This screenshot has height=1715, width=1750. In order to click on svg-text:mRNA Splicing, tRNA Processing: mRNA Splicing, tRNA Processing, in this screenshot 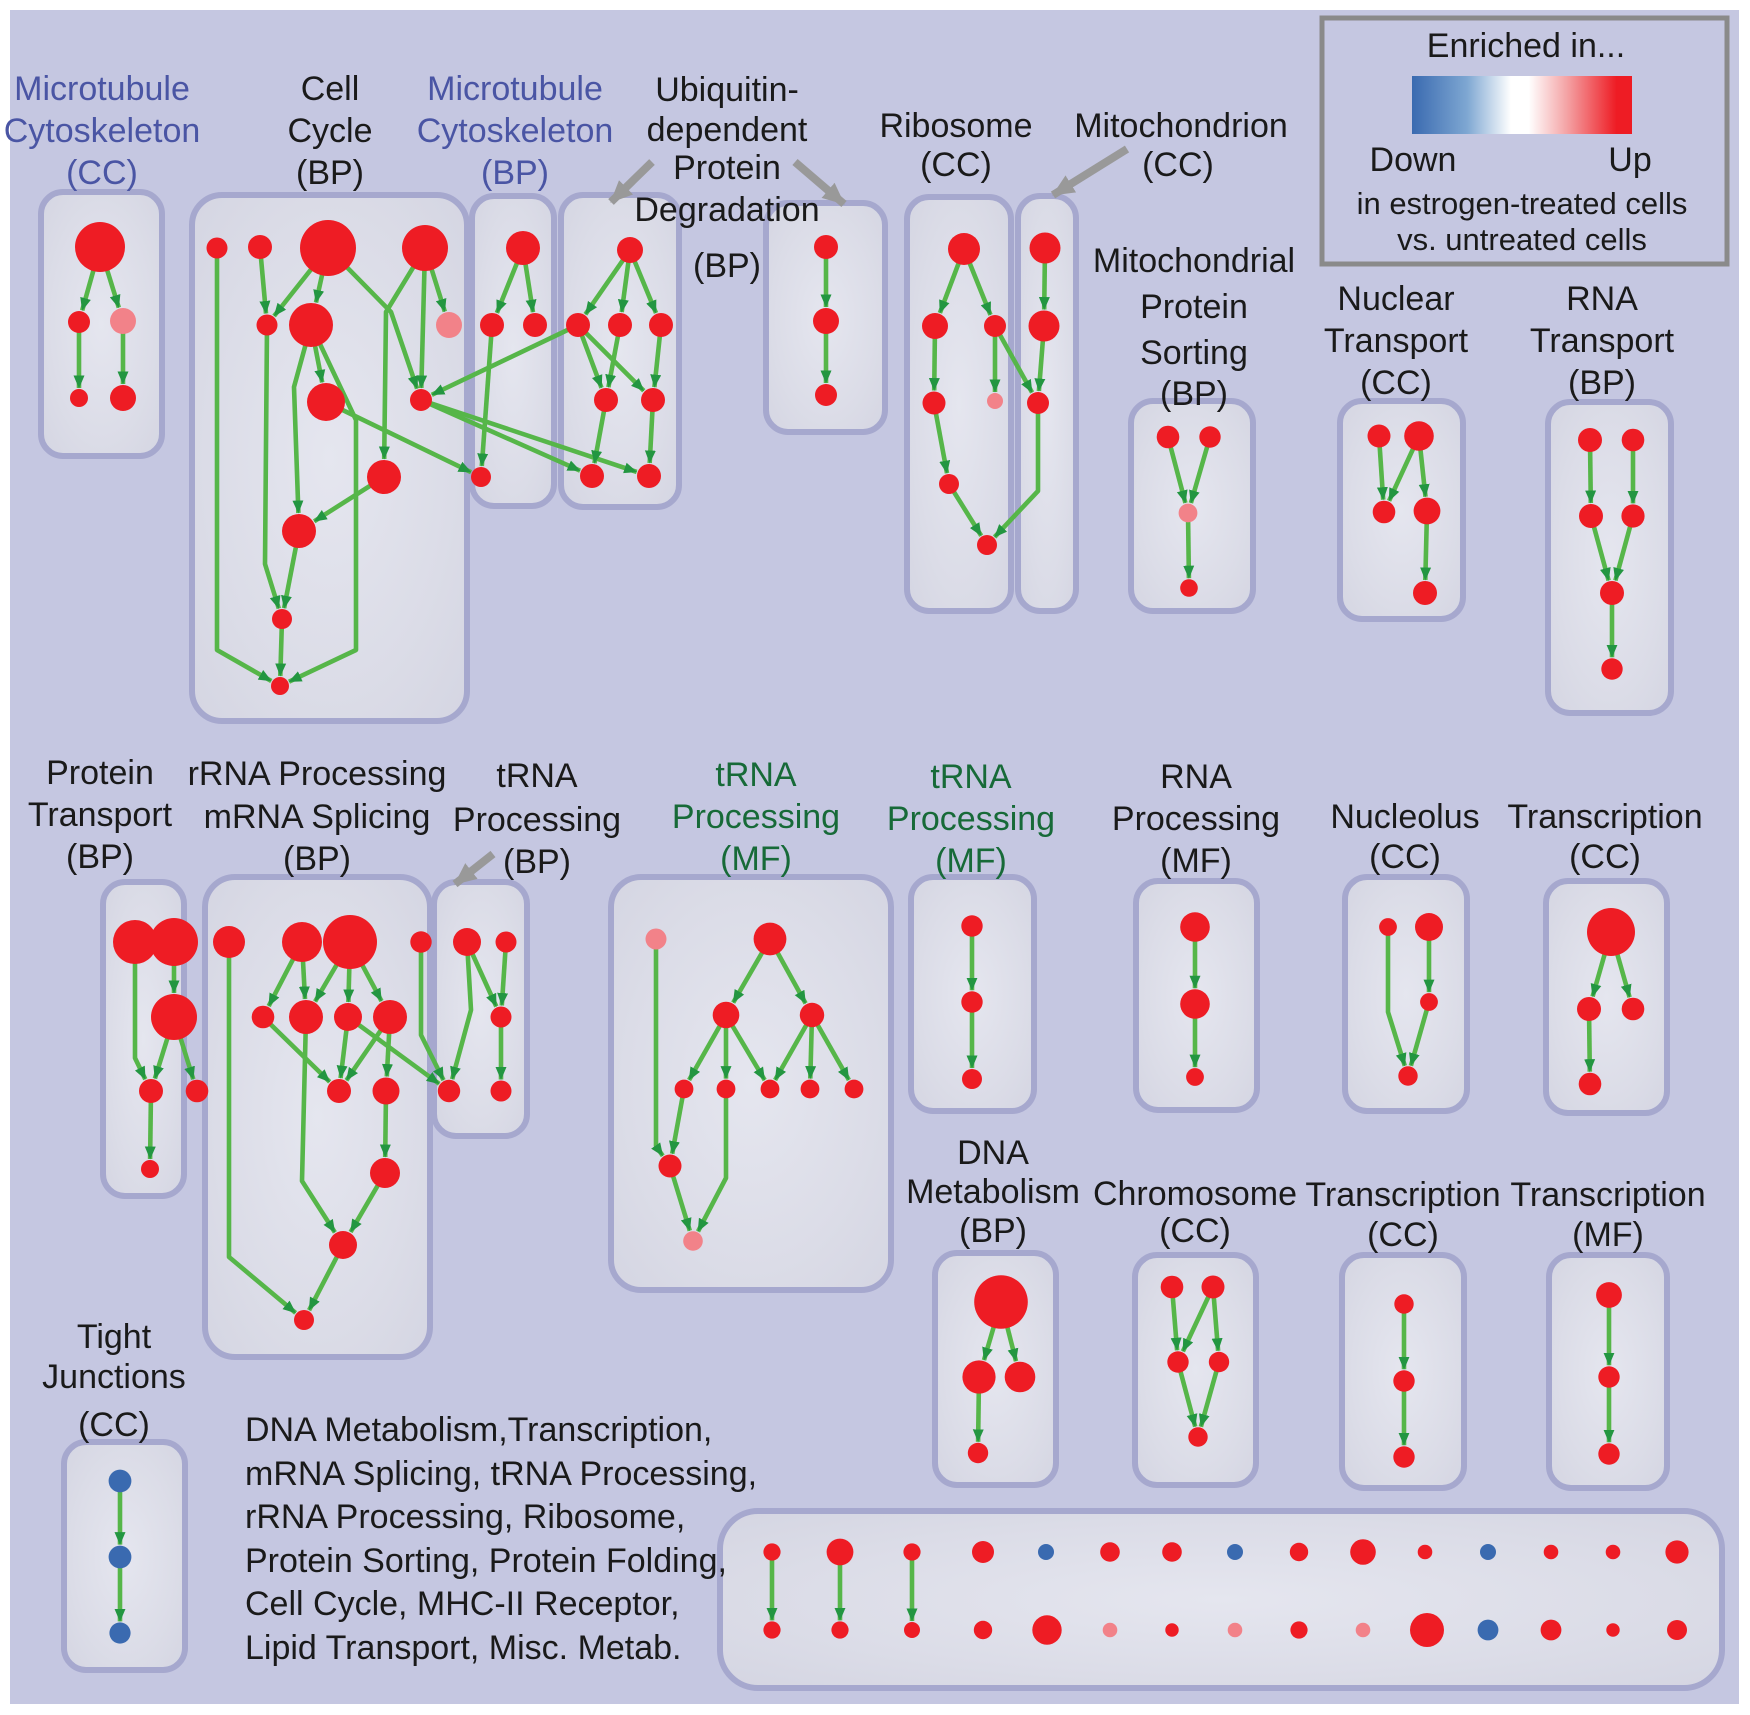, I will do `click(501, 1474)`.